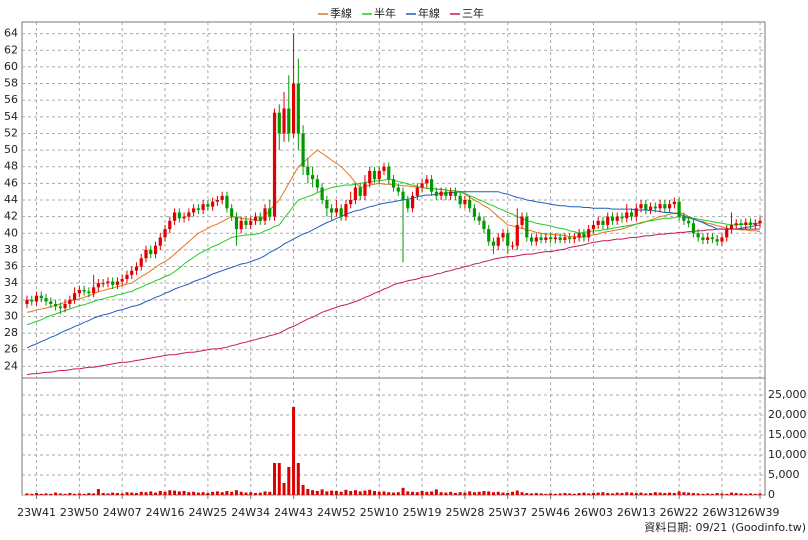  What do you see at coordinates (11, 149) in the screenshot?
I see `y-tick-label: 50` at bounding box center [11, 149].